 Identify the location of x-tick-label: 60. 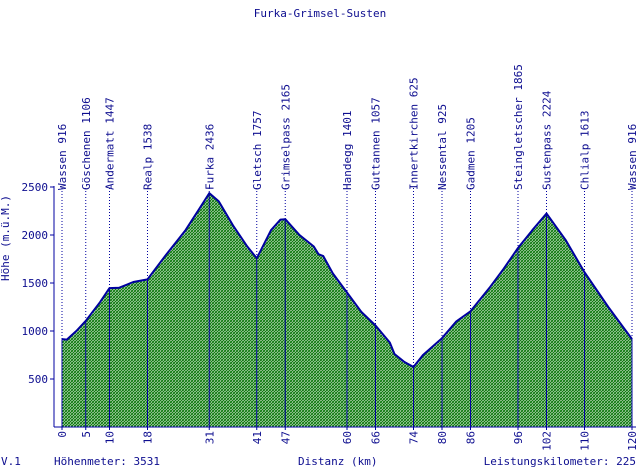
(347, 437).